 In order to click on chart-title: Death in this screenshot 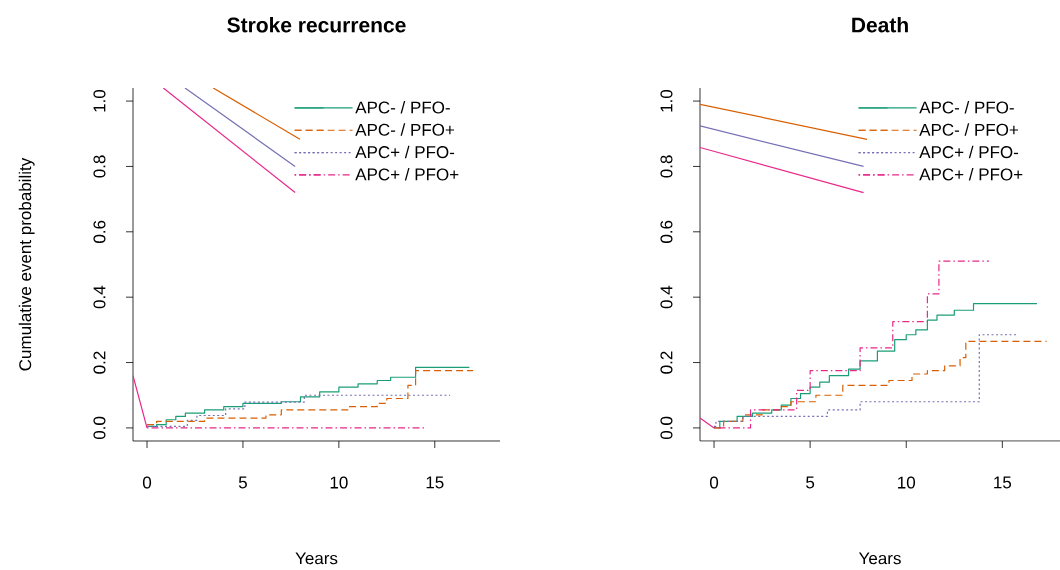, I will do `click(880, 25)`.